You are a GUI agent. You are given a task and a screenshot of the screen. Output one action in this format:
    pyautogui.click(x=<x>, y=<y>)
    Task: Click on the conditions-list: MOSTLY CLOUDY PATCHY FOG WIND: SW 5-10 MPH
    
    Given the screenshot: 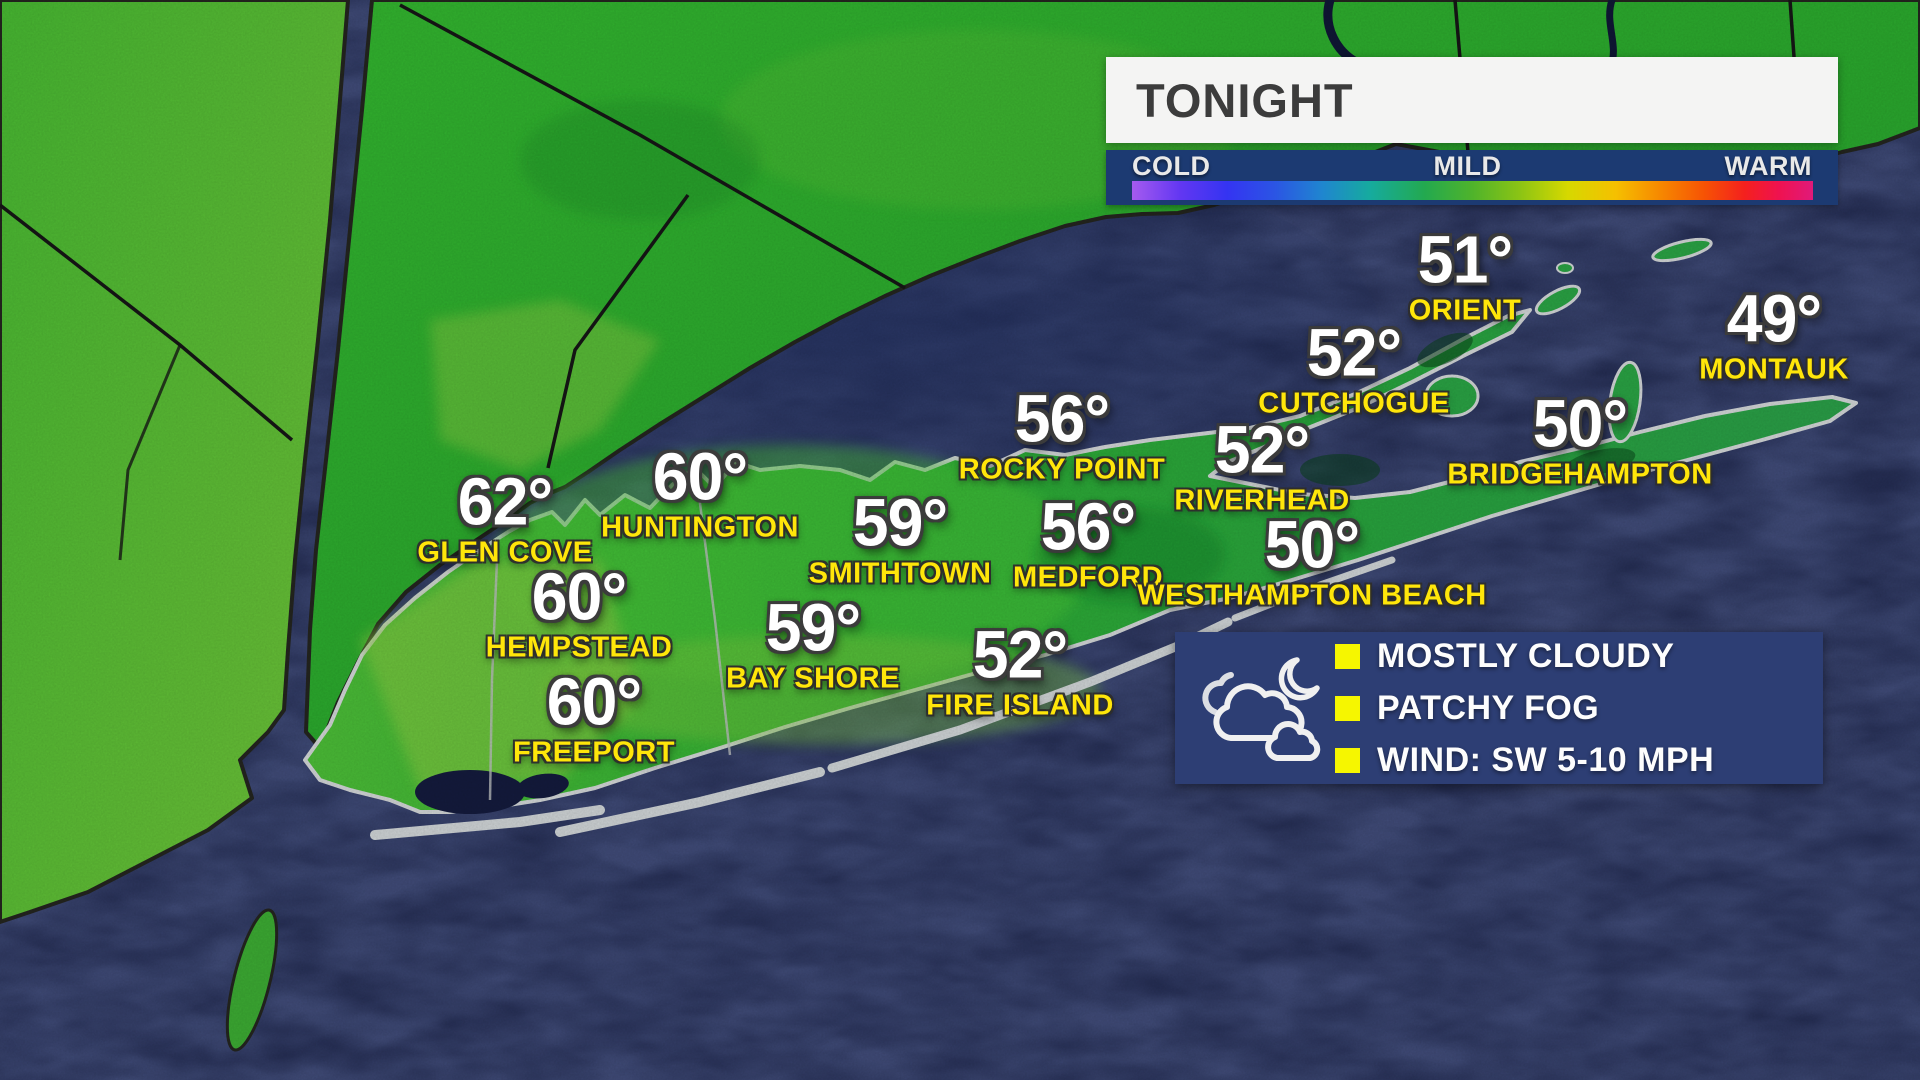 What is the action you would take?
    pyautogui.click(x=1574, y=708)
    